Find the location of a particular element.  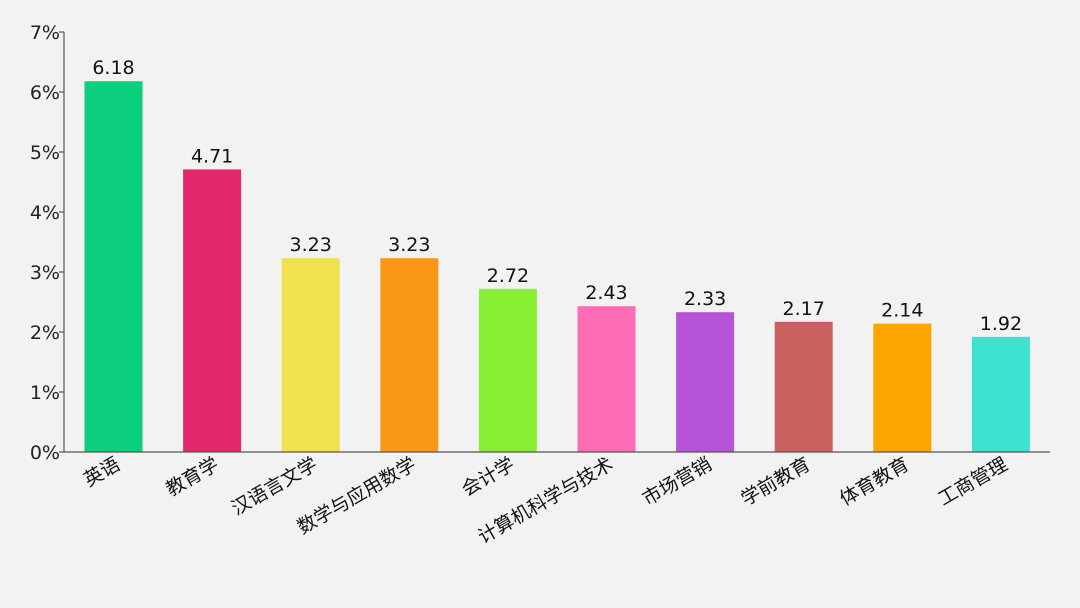

y-tick-label: 7% is located at coordinates (45, 33).